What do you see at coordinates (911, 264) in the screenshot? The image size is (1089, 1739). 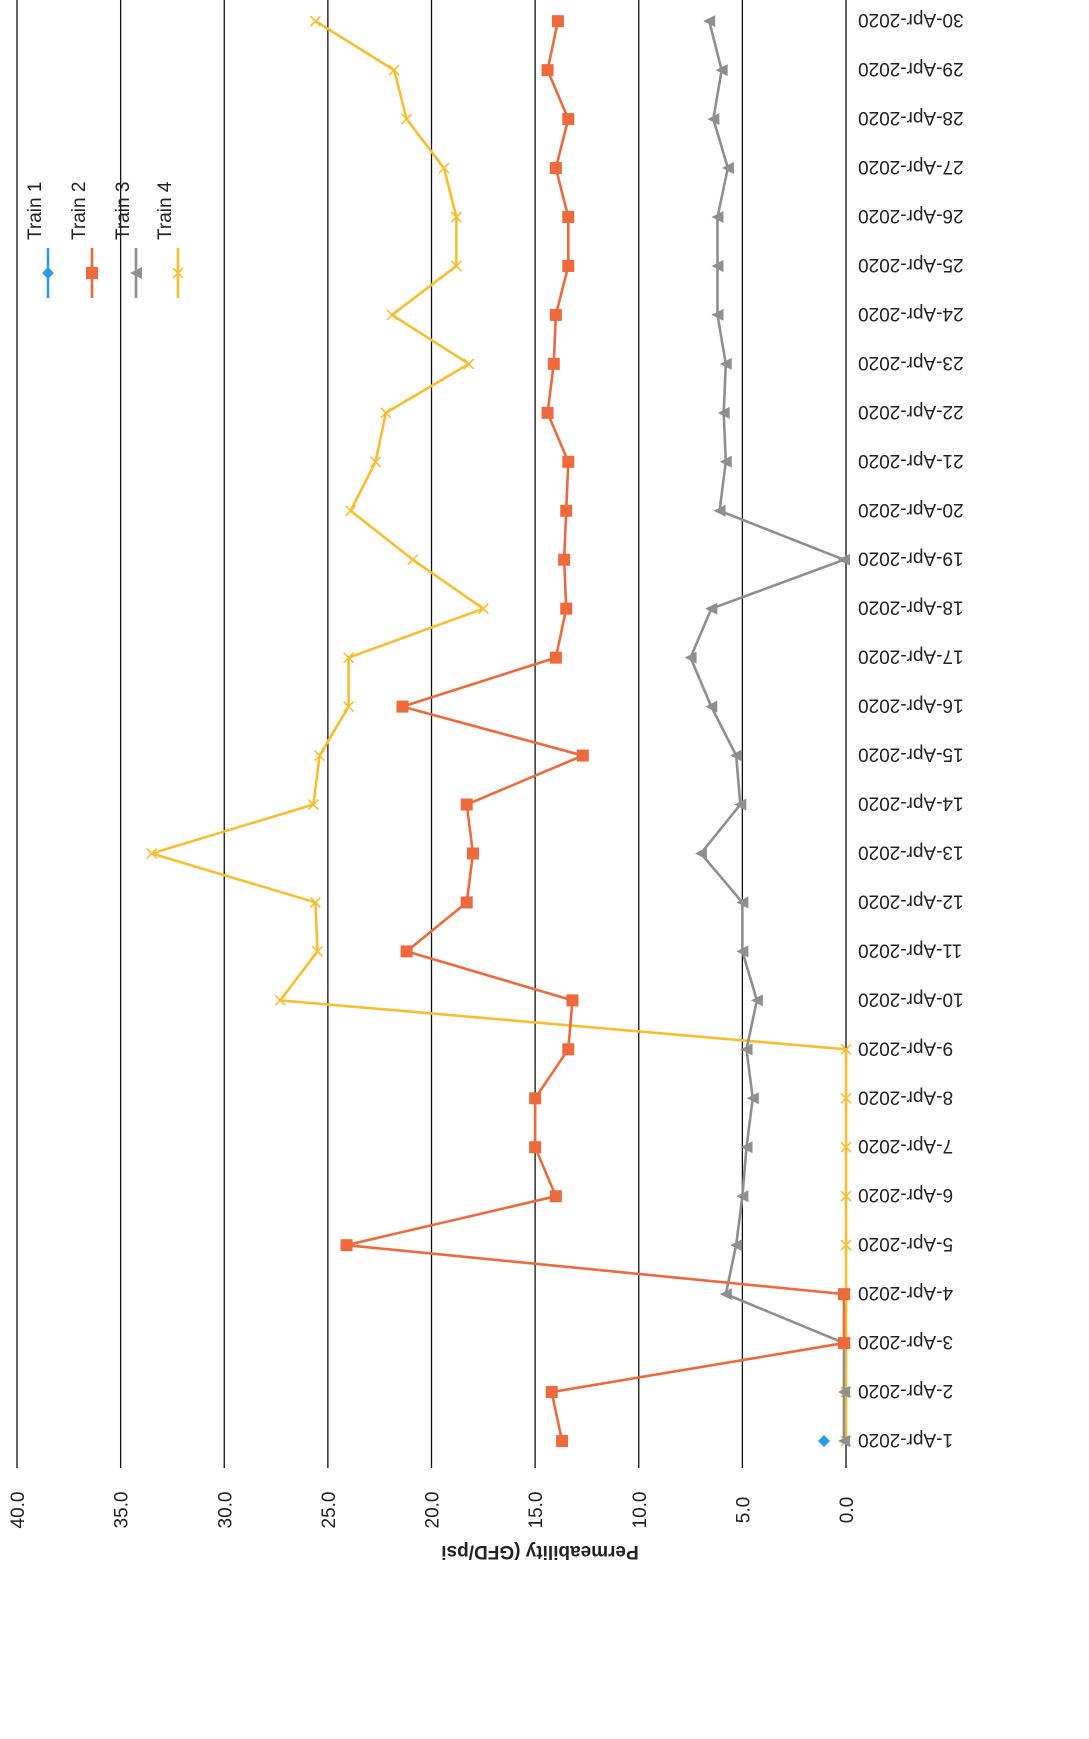 I see `x-tick-label: 25-Apr-2020` at bounding box center [911, 264].